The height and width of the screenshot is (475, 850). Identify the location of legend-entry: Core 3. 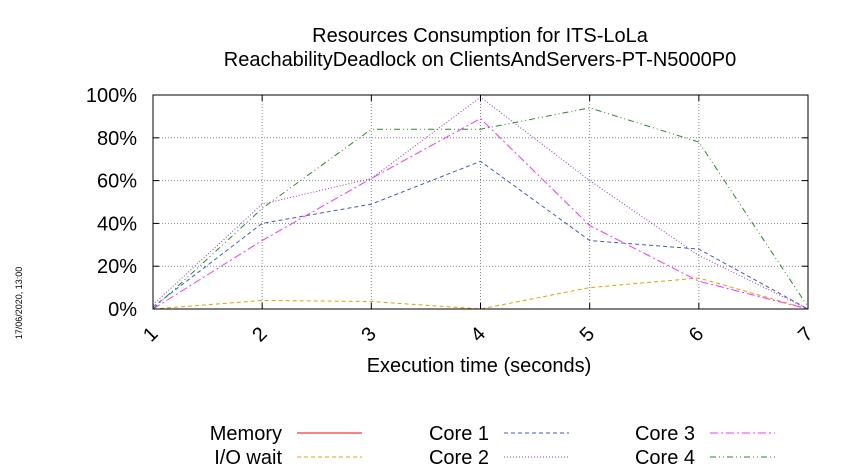
(705, 434).